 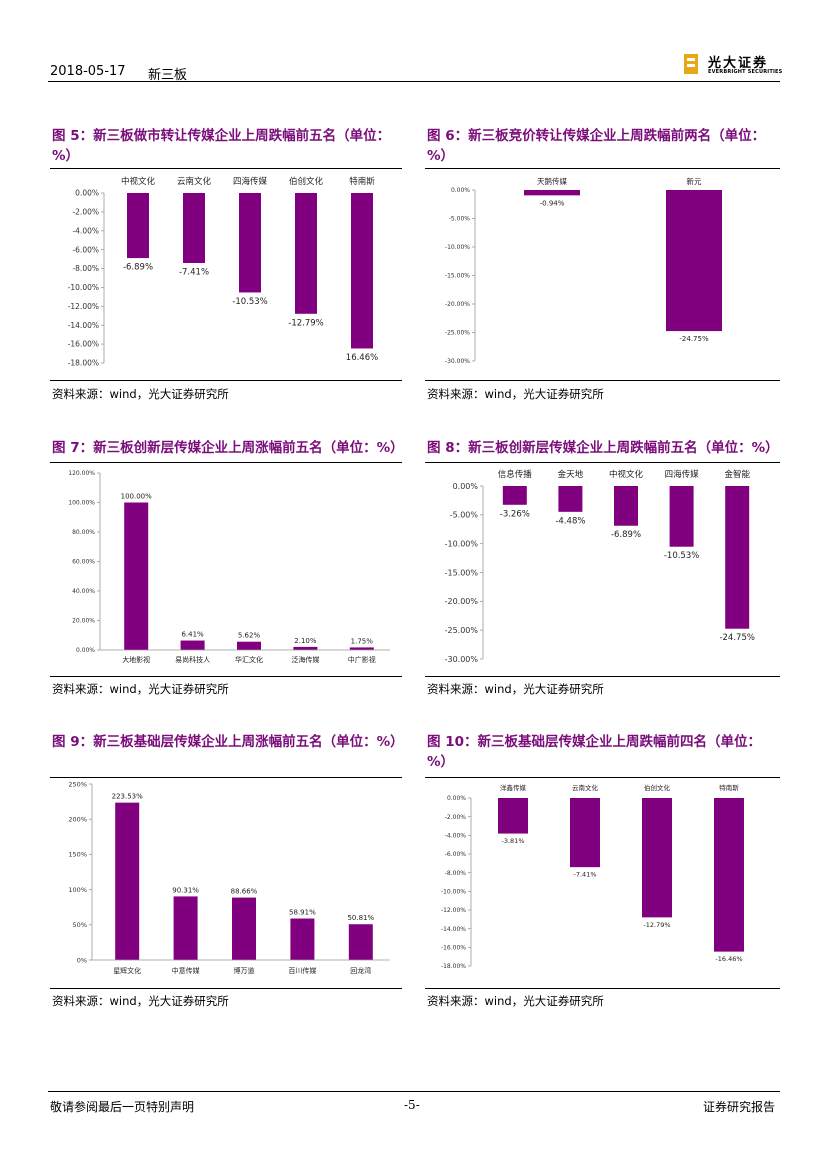 What do you see at coordinates (226, 168) in the screenshot?
I see `figure-5-top-rule` at bounding box center [226, 168].